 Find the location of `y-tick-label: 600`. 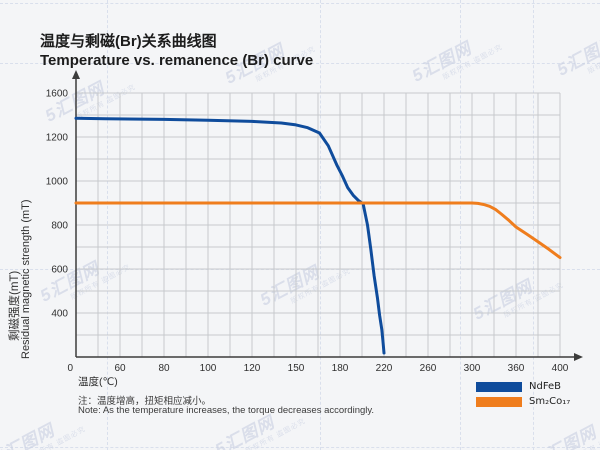

y-tick-label: 600 is located at coordinates (59, 270).